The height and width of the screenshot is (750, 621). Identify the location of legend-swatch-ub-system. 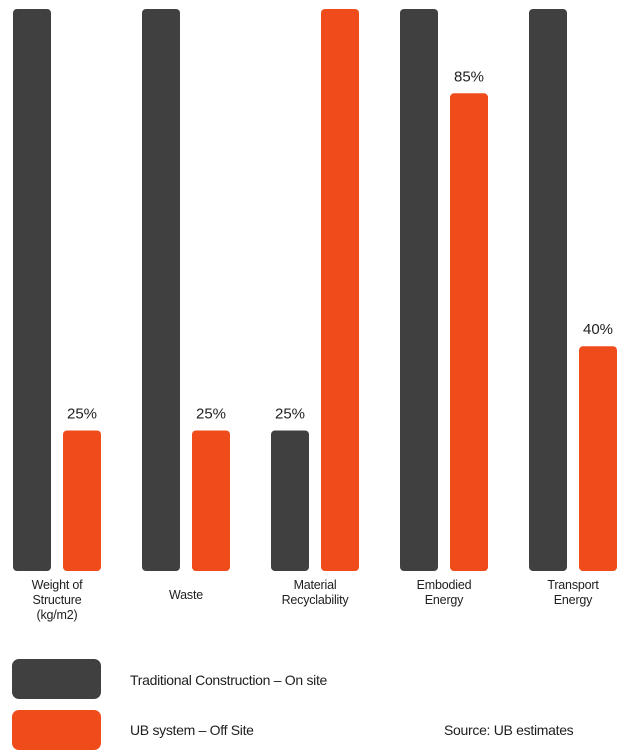
(56, 730).